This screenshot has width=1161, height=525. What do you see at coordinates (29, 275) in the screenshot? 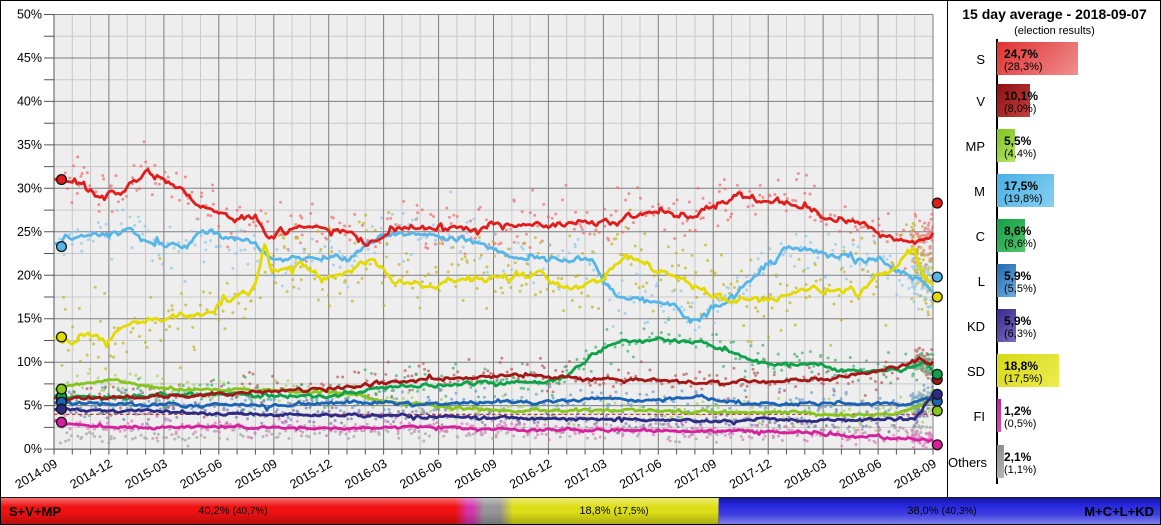
I see `svg-text: 20%` at bounding box center [29, 275].